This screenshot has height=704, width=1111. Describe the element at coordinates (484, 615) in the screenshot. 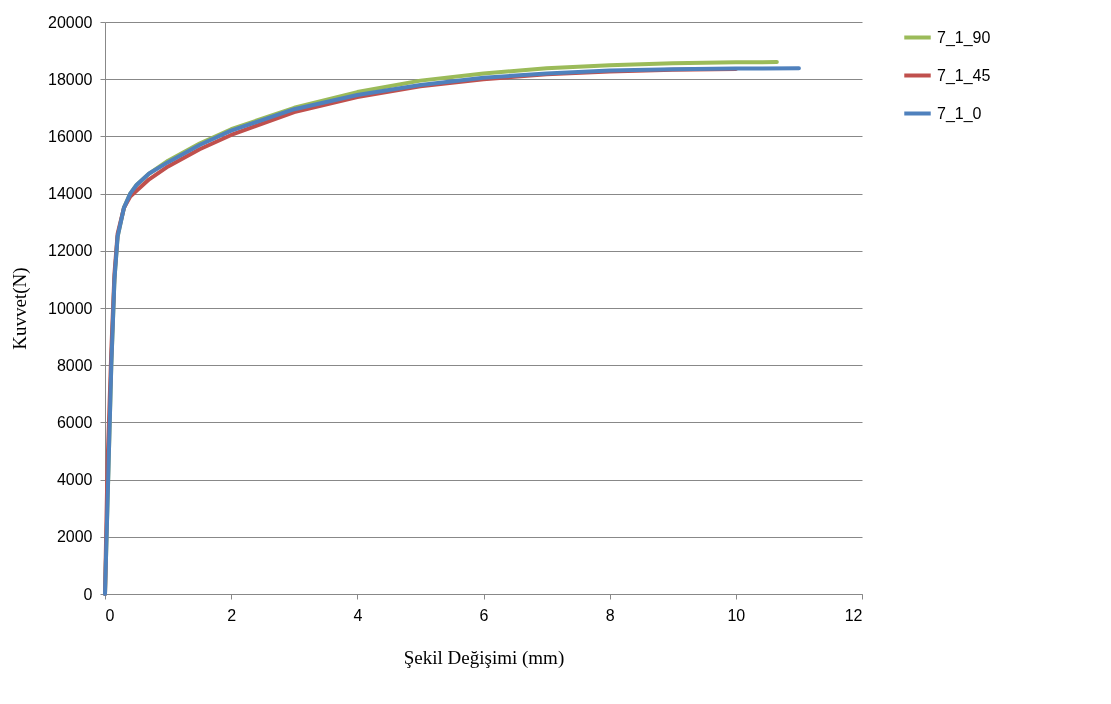

I see `x-tick-label: 6` at that location.